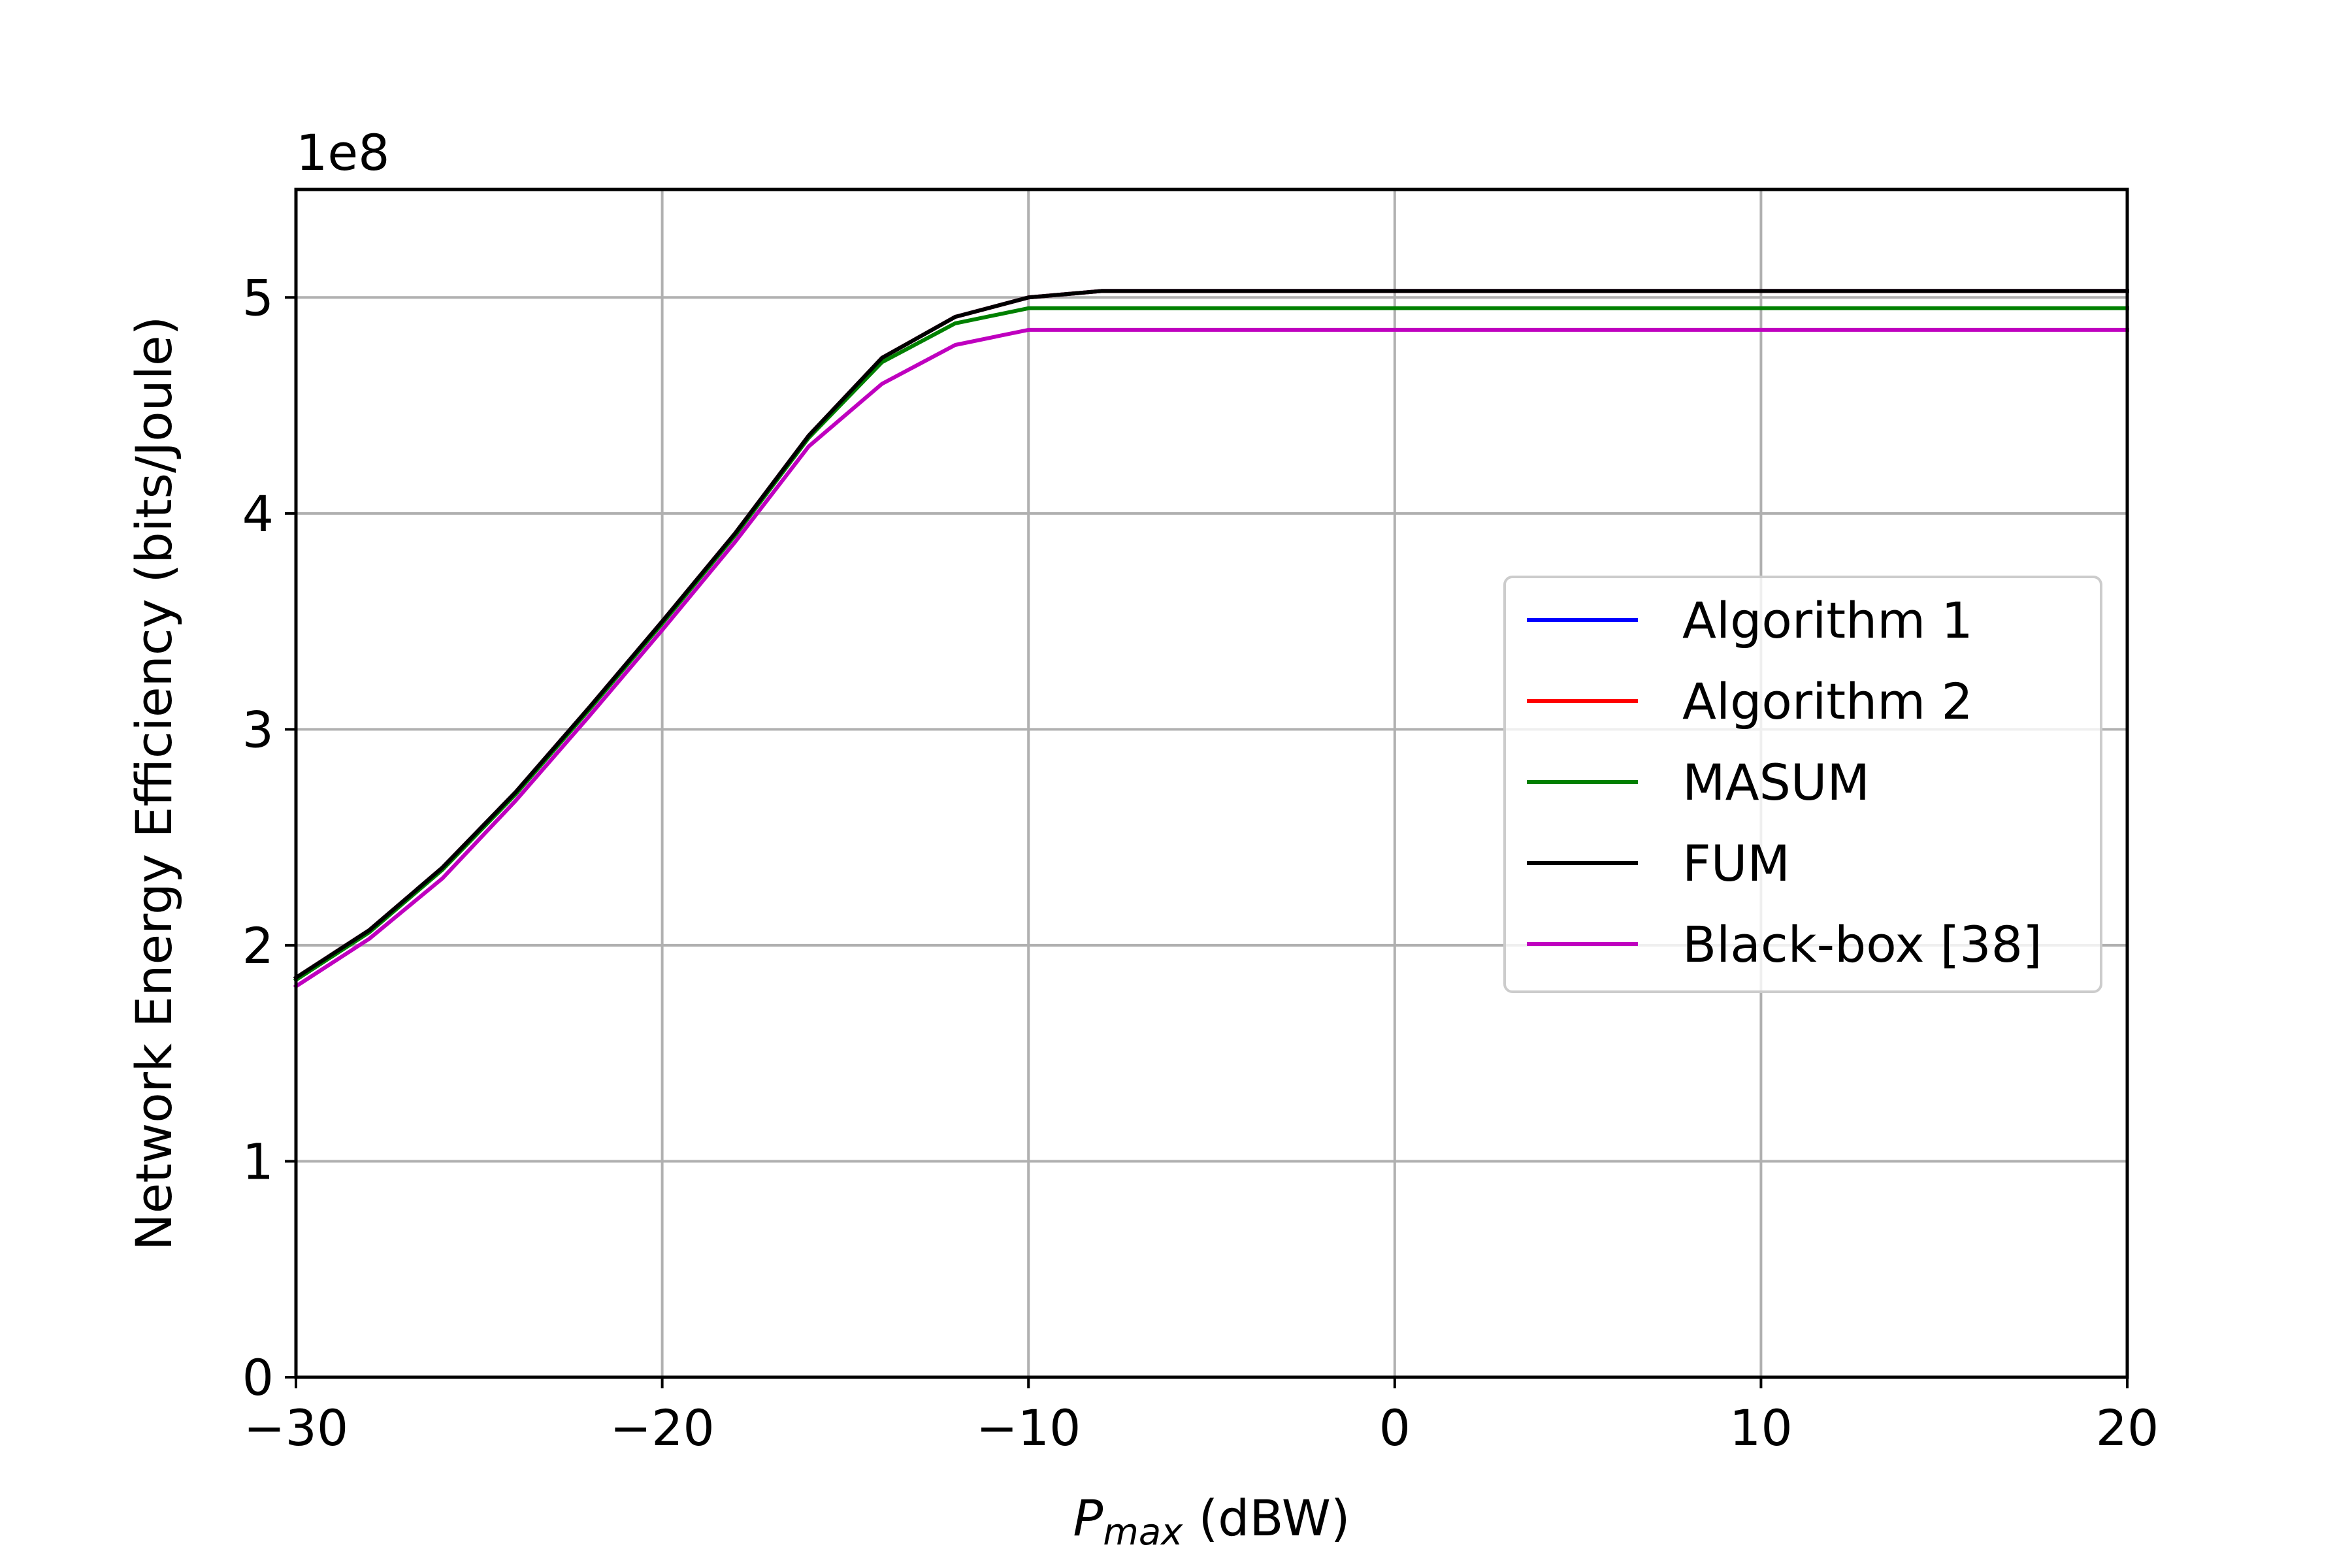  What do you see at coordinates (258, 1377) in the screenshot?
I see `y-tick-label: 0` at bounding box center [258, 1377].